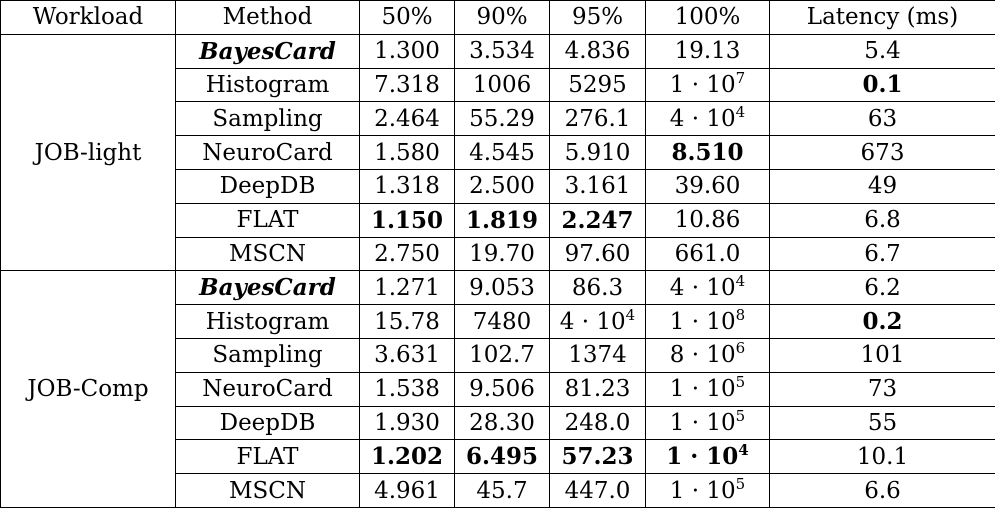 The height and width of the screenshot is (508, 995). What do you see at coordinates (407, 254) in the screenshot?
I see `cell-value: 2.750` at bounding box center [407, 254].